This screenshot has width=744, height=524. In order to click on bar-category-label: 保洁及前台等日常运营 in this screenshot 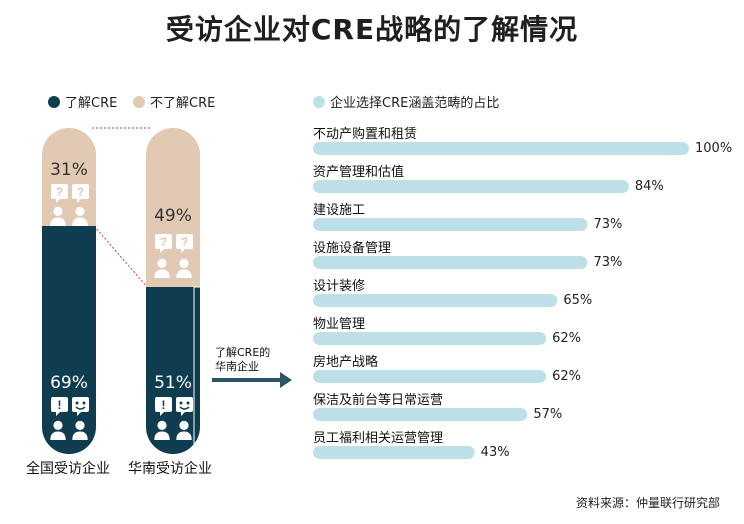, I will do `click(378, 400)`.